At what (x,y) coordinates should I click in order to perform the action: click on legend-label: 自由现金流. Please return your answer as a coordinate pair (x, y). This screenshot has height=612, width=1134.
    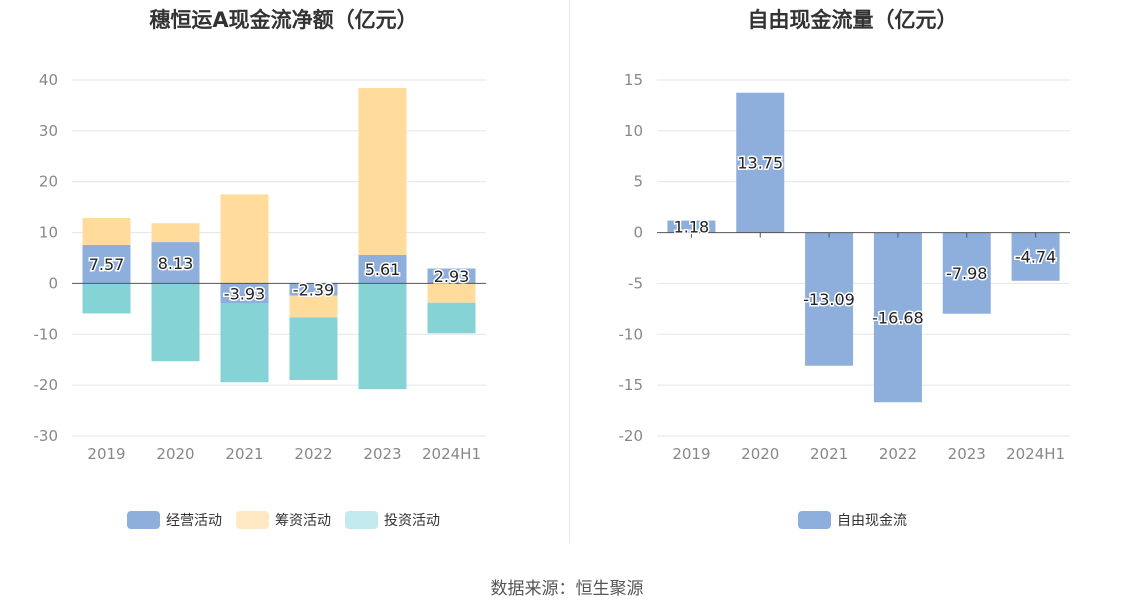
    Looking at the image, I should click on (872, 521).